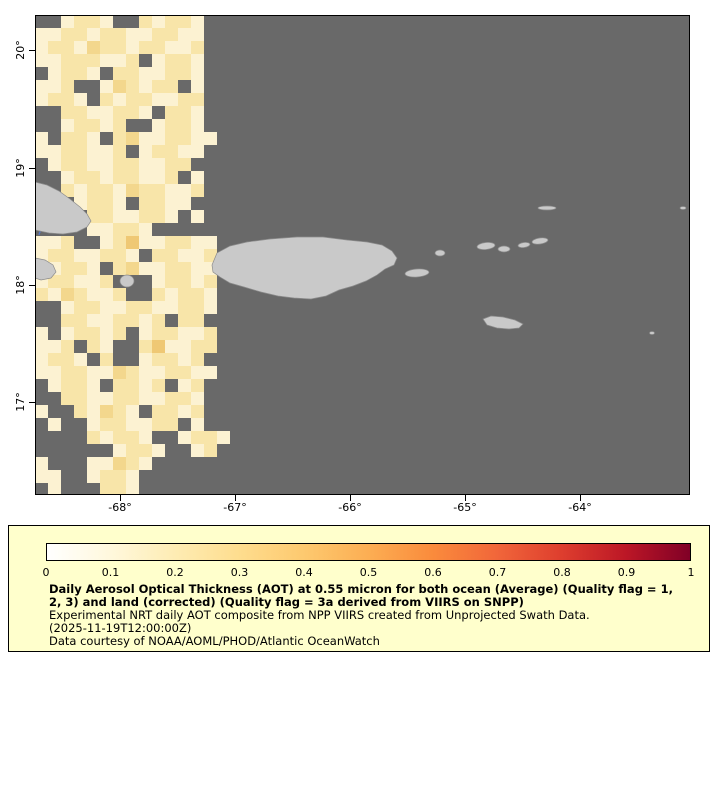  I want to click on colorbar-tick-label: 0.8, so click(562, 572).